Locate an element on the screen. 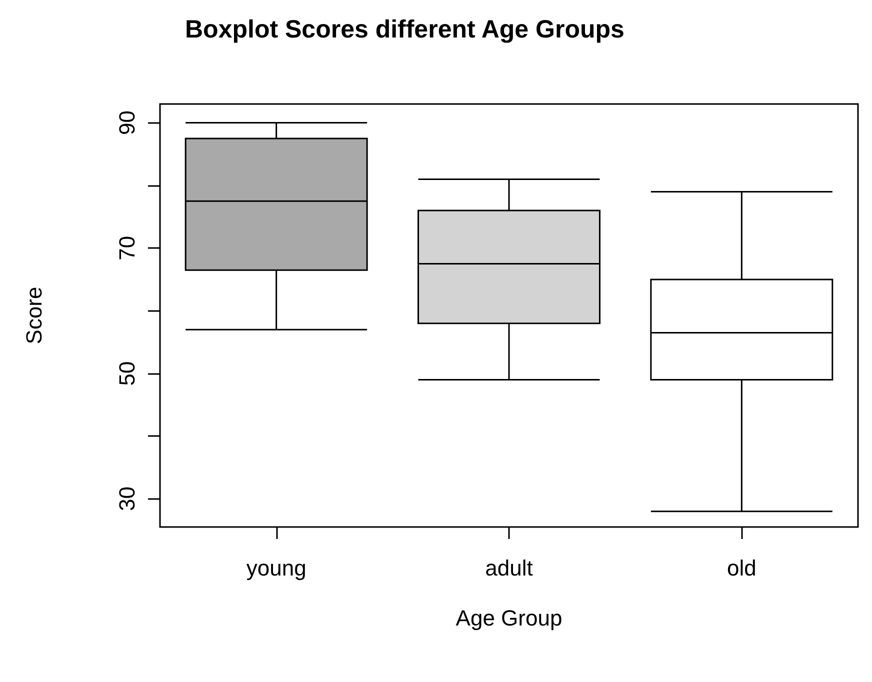  y-tick-label: 30 is located at coordinates (127, 499).